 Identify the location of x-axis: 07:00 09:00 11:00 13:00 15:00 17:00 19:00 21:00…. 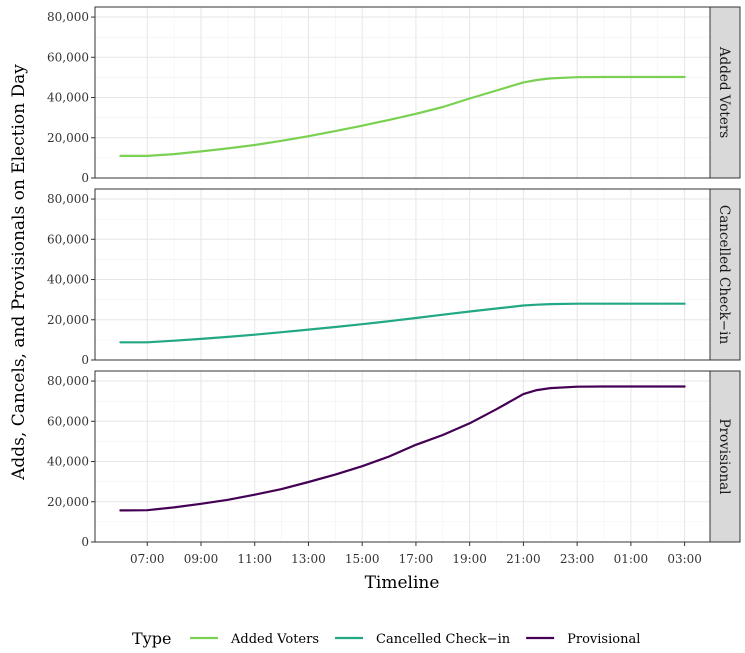
(416, 554).